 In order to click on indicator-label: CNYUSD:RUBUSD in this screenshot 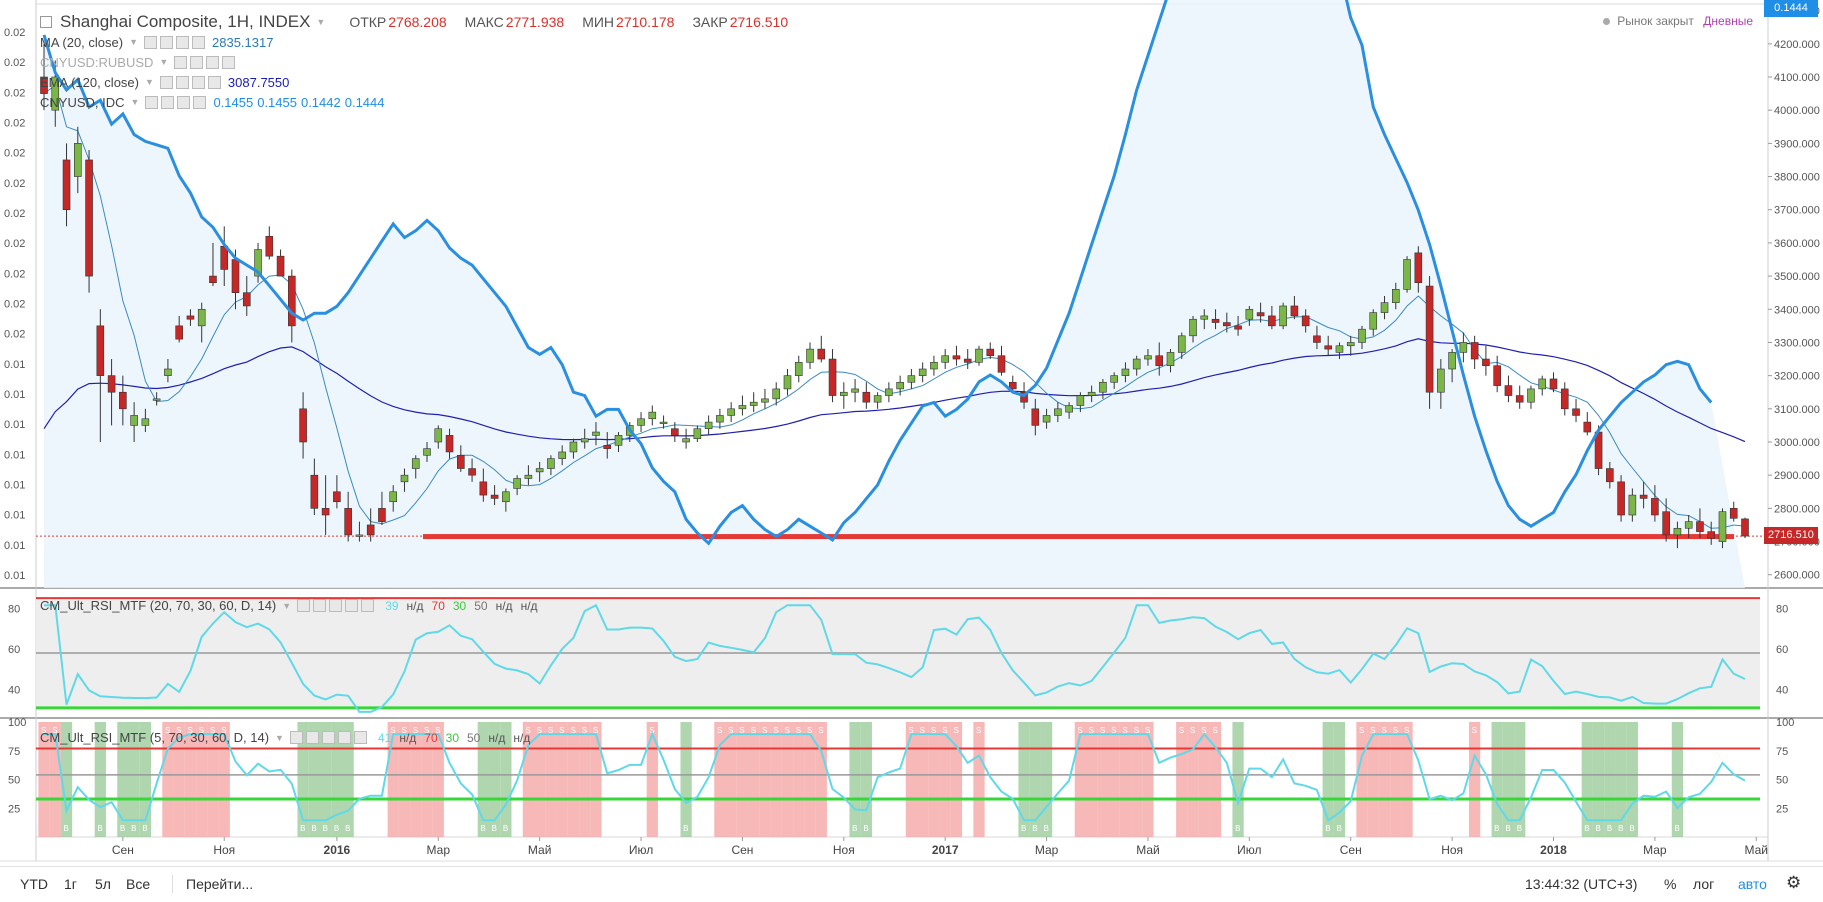, I will do `click(97, 62)`.